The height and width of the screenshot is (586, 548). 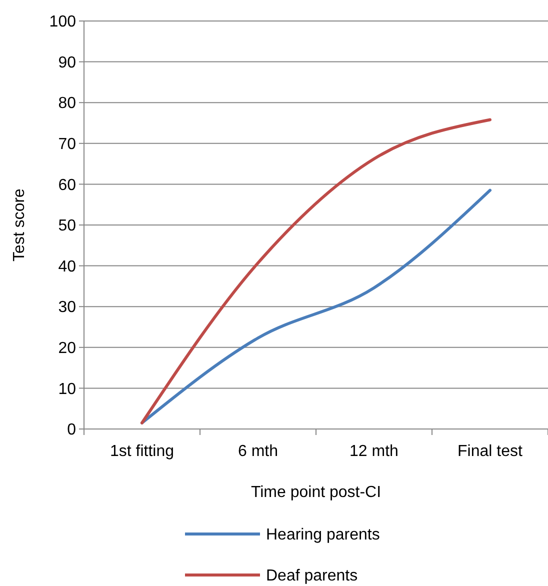 I want to click on y-tick-label: 30, so click(x=67, y=307).